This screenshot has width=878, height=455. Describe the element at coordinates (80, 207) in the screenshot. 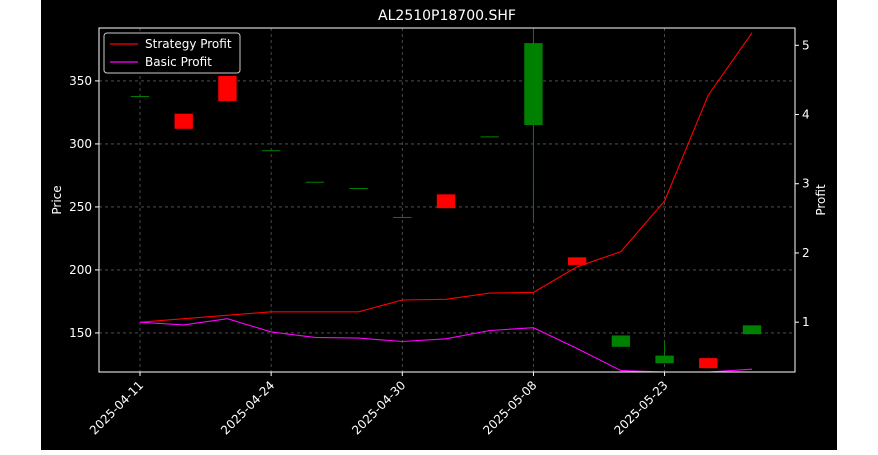

I see `y-left-tick-label-2: 250` at that location.